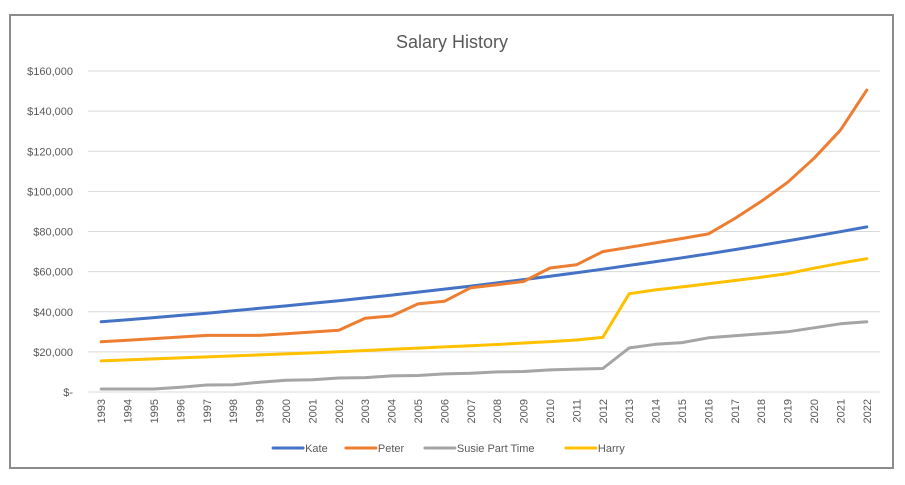 Image resolution: width=905 pixels, height=485 pixels. Describe the element at coordinates (234, 411) in the screenshot. I see `x-tick-label: 1998` at that location.